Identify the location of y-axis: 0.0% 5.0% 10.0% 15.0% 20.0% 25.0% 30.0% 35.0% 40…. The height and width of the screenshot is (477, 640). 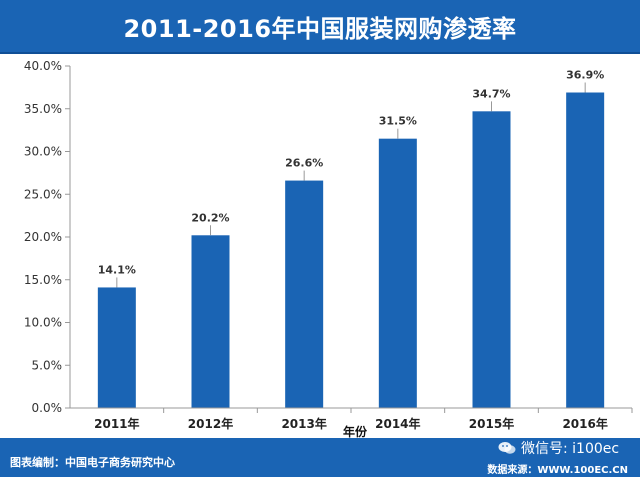
(47, 237).